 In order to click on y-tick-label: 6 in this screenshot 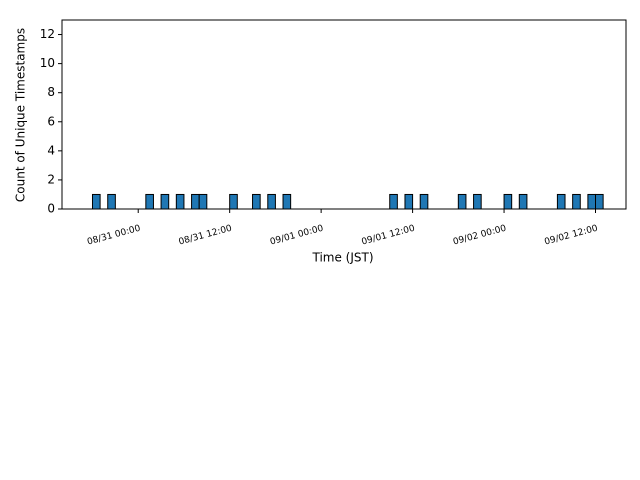, I will do `click(51, 121)`.